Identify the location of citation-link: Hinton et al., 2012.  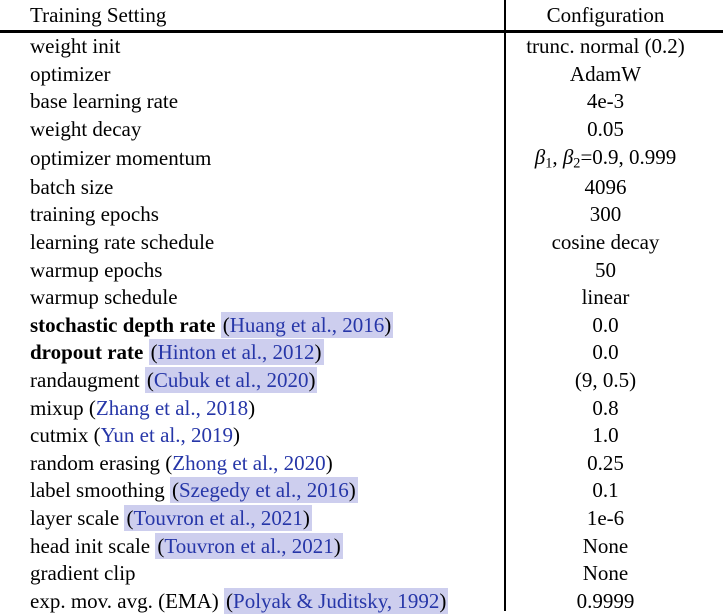
(236, 352).